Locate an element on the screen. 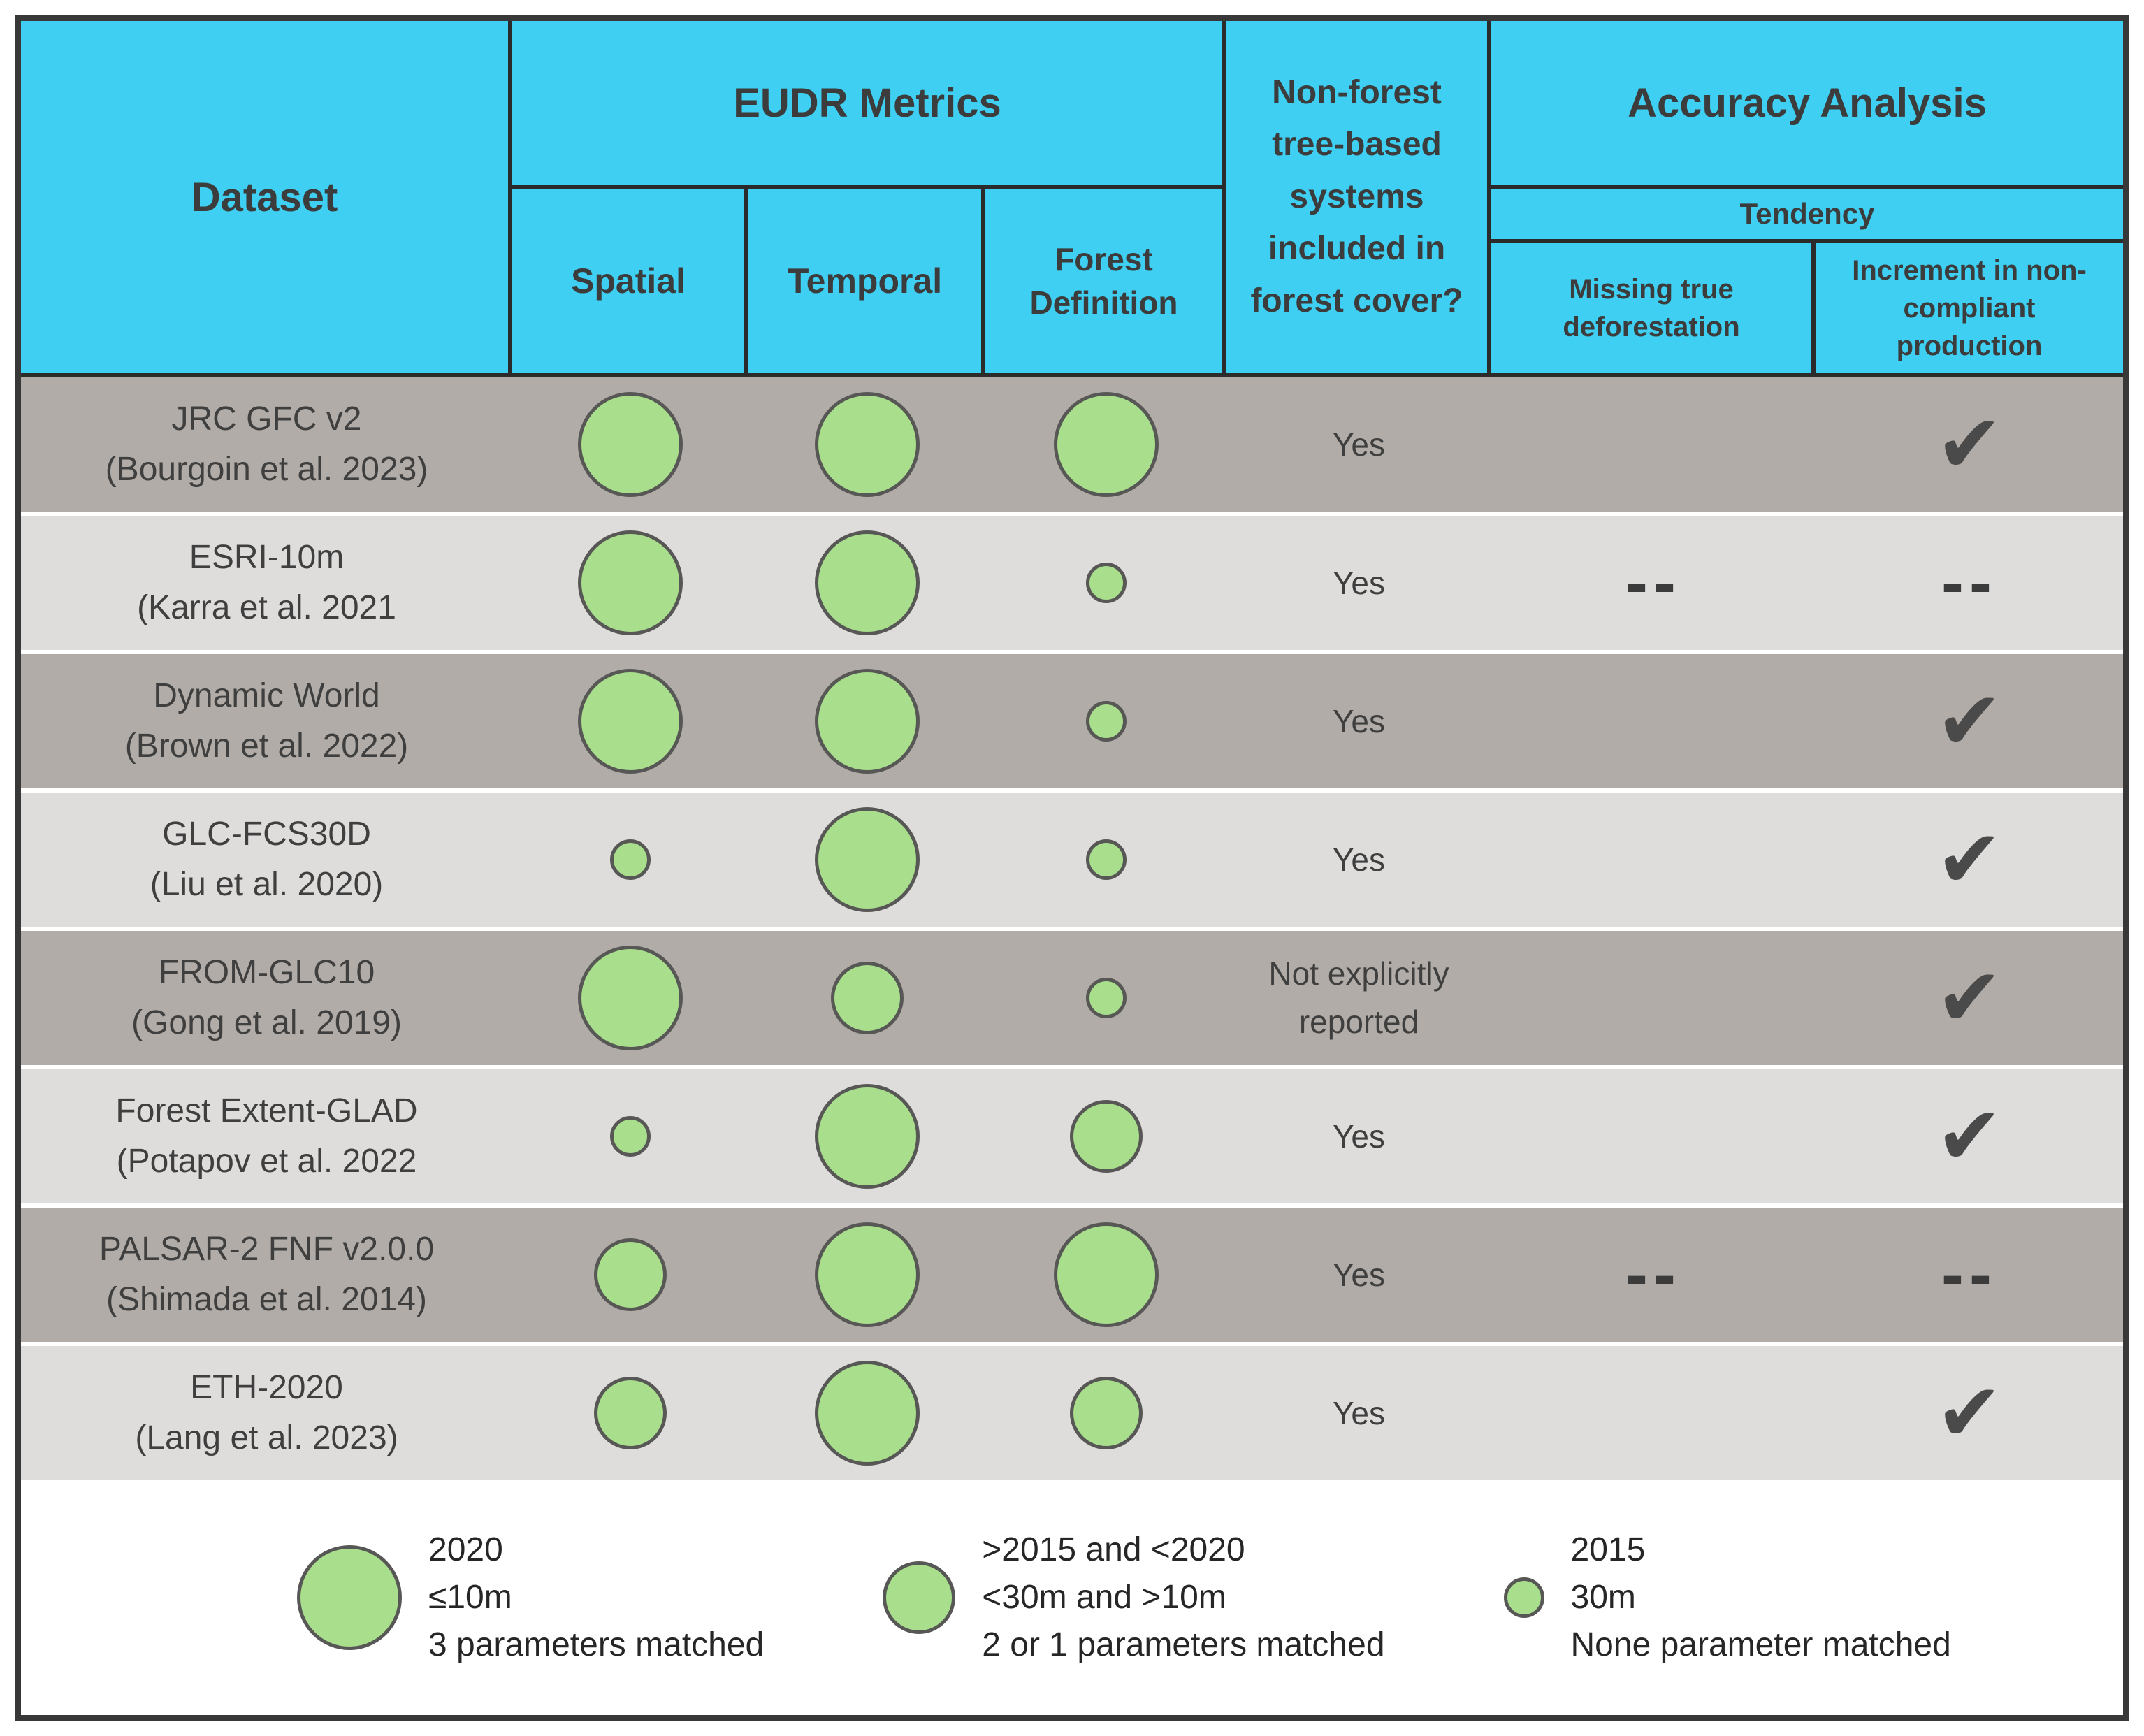 The width and height of the screenshot is (2144, 1736). dataset-label-cell: ETH-2020 (Lang et al. 2023) is located at coordinates (266, 1413).